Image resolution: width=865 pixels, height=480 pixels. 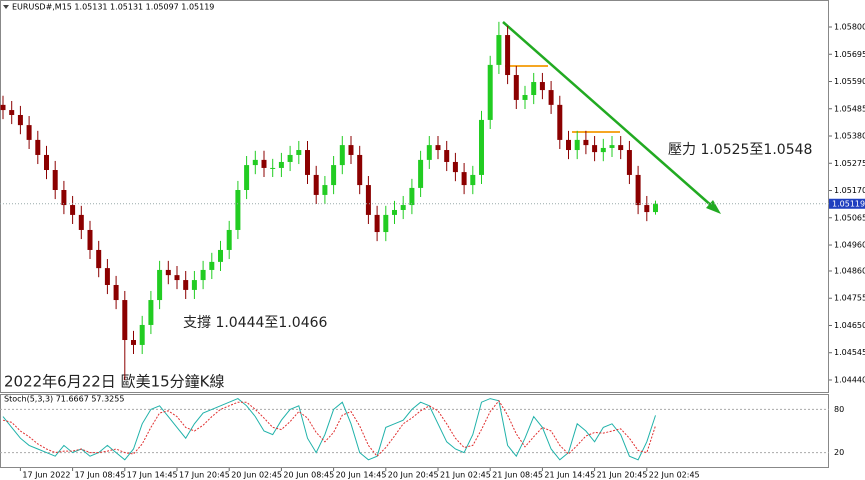 I want to click on y-tick-label: 1.05590, so click(x=849, y=81).